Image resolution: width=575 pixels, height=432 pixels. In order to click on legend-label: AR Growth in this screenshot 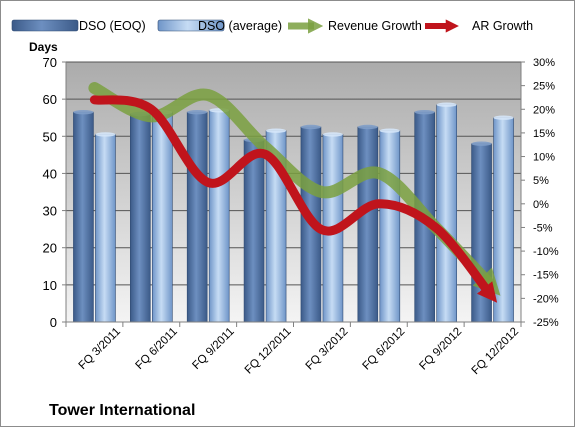, I will do `click(502, 26)`.